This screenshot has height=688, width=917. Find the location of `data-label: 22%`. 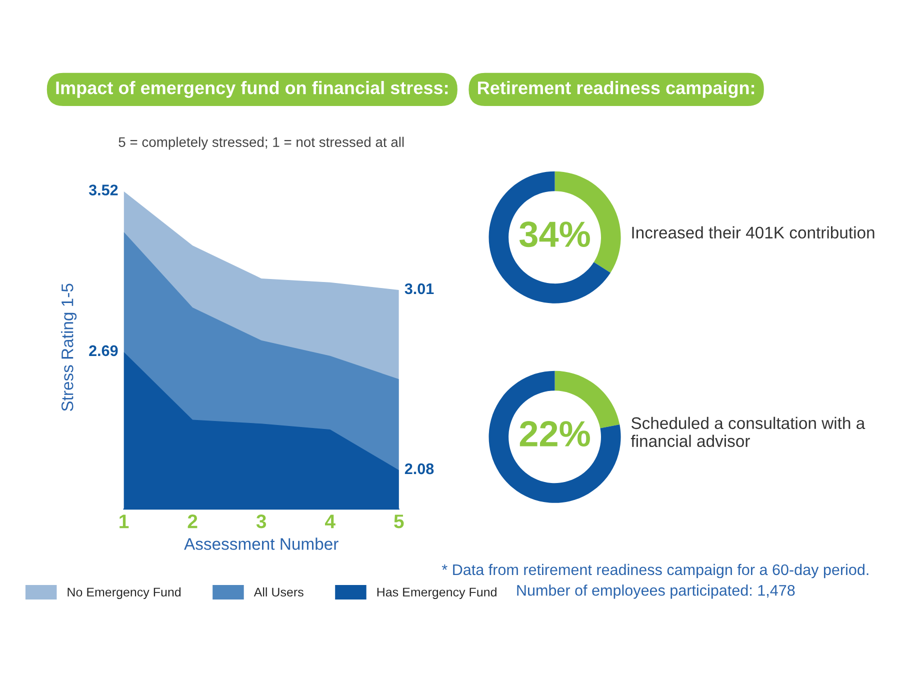

data-label: 22% is located at coordinates (555, 433).